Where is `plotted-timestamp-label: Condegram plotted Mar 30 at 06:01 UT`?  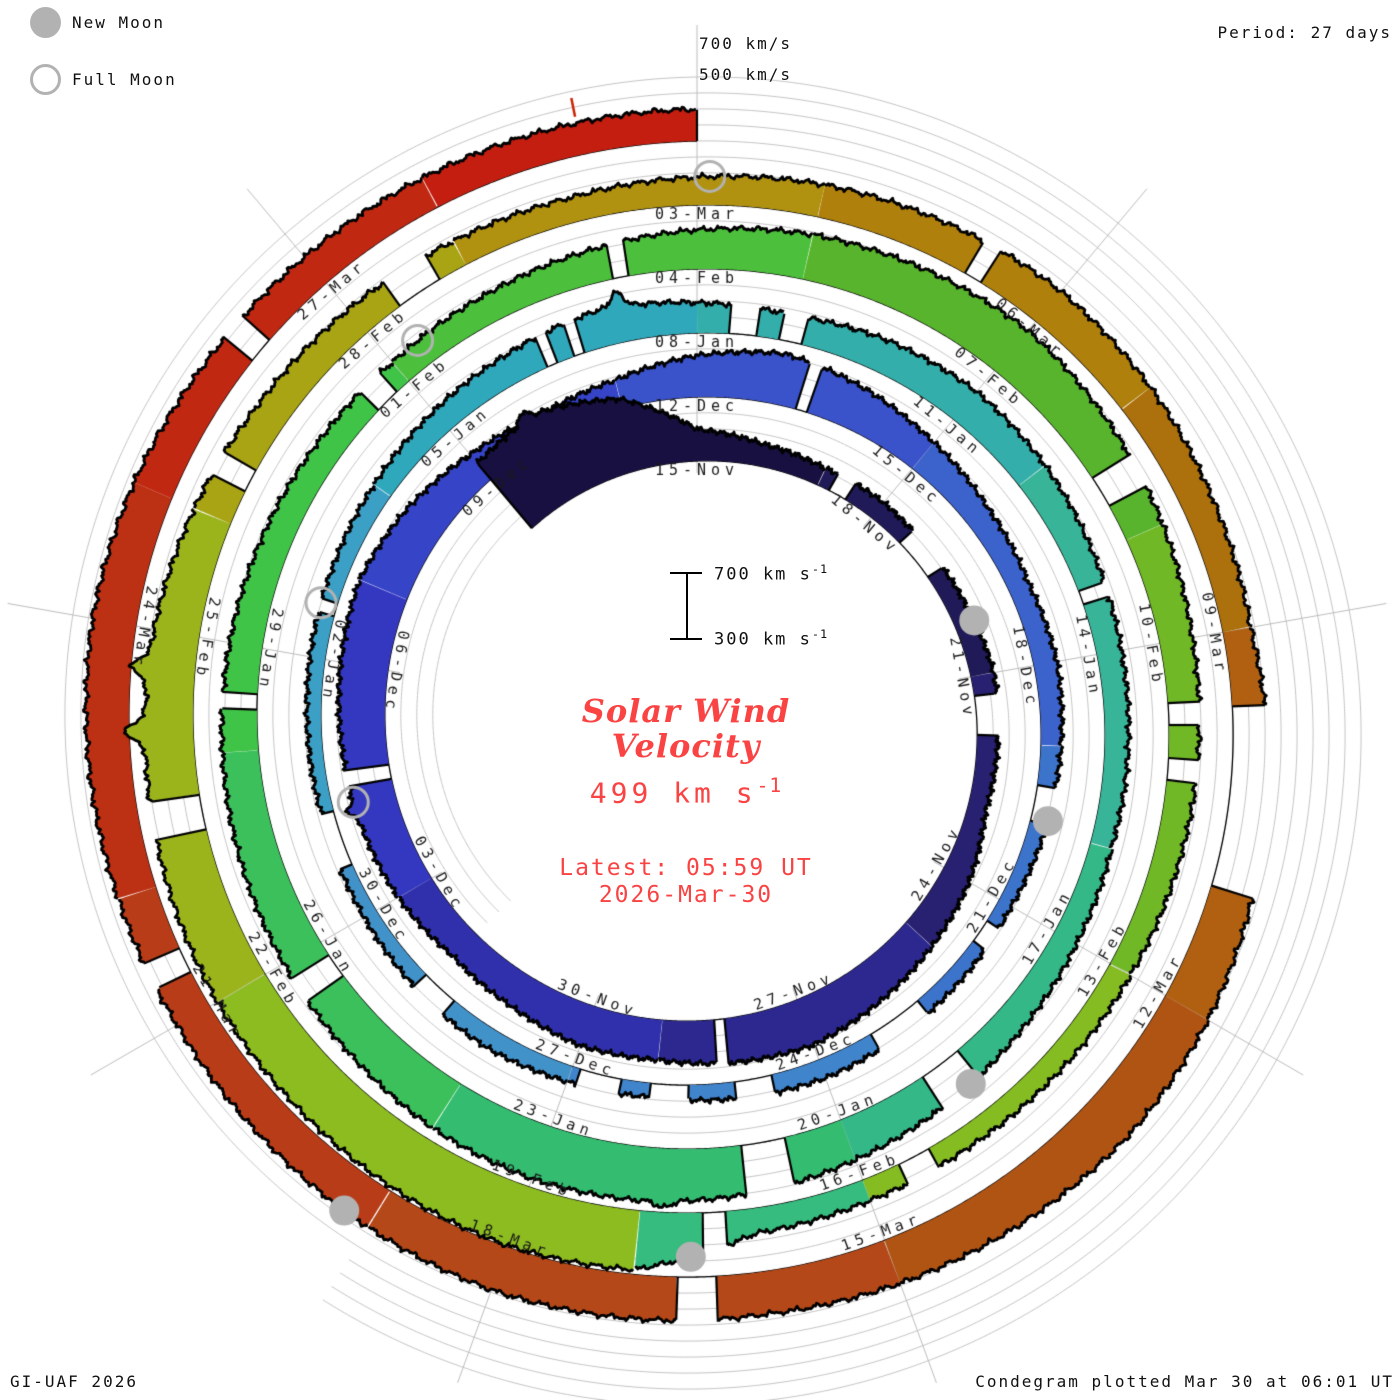
plotted-timestamp-label: Condegram plotted Mar 30 at 06:01 UT is located at coordinates (1184, 1381).